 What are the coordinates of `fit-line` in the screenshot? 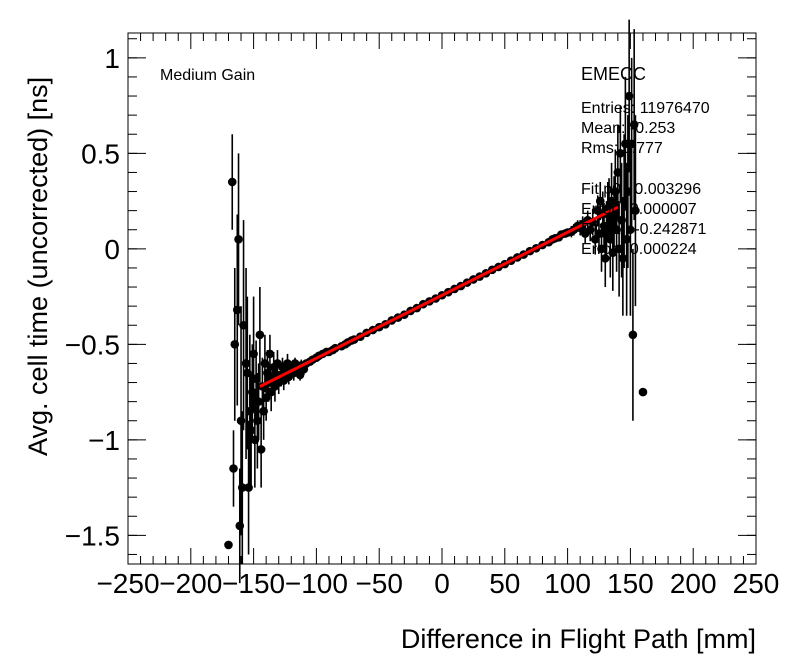 It's located at (439, 296).